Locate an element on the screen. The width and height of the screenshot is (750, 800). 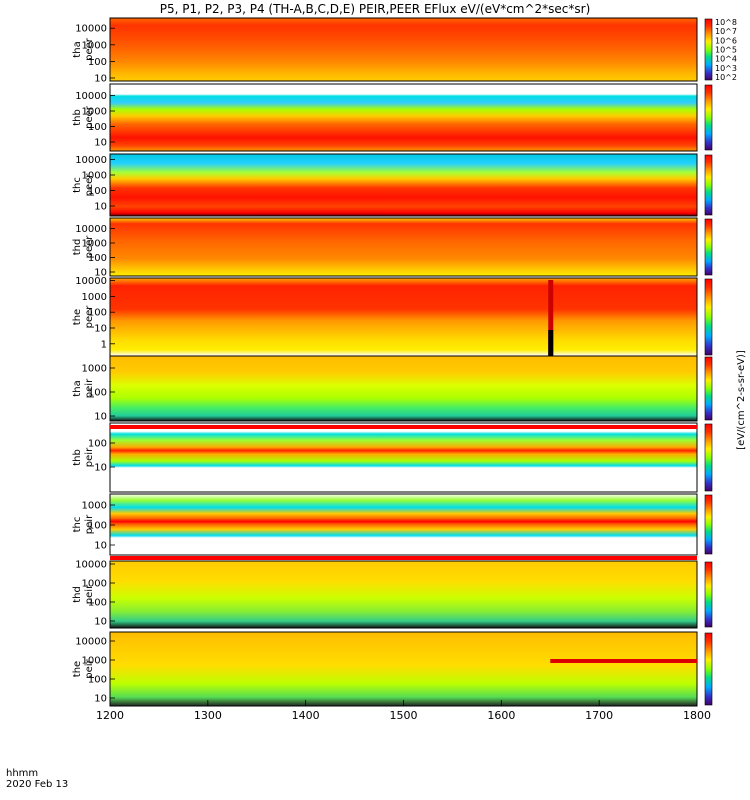
xtick-label: 1300 is located at coordinates (208, 715).